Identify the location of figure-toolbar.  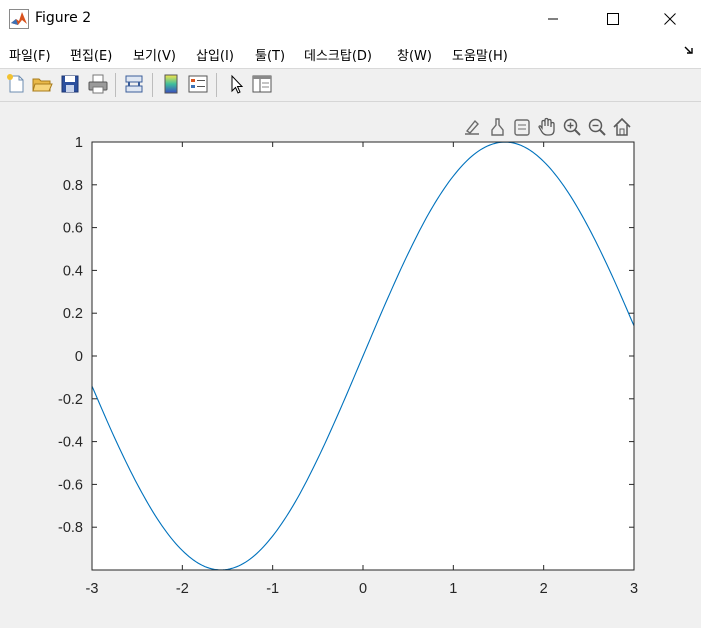
(350, 85).